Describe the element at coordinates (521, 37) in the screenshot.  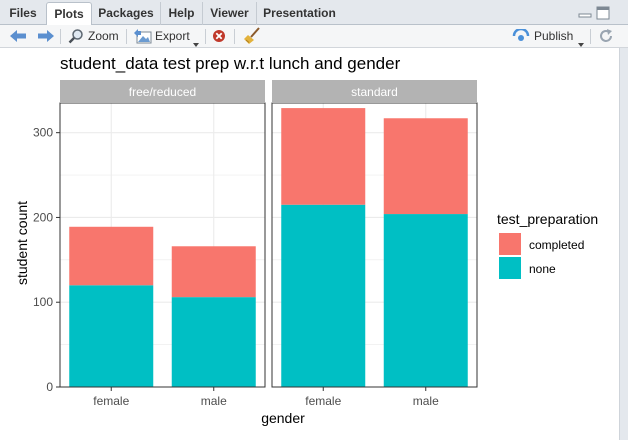
I see `publish-icon` at that location.